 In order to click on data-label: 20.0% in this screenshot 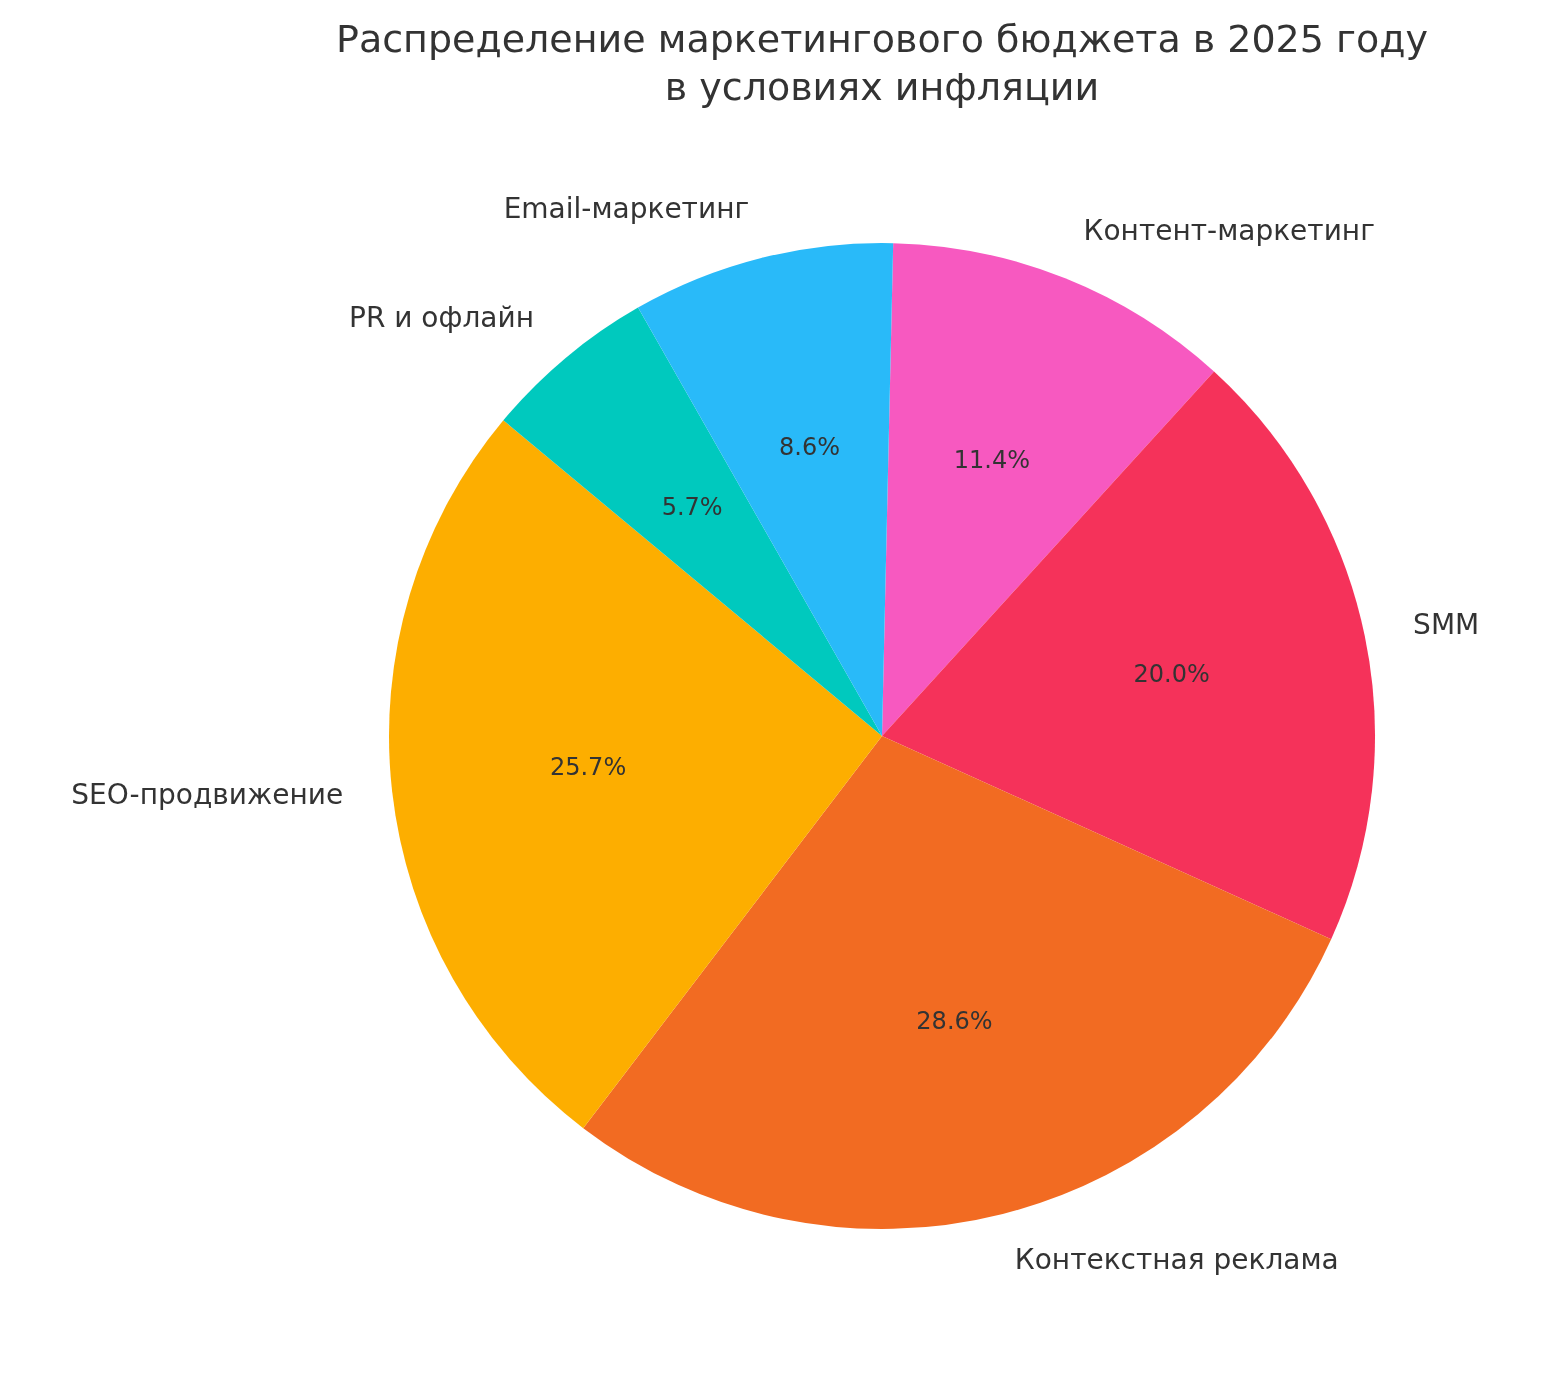, I will do `click(1171, 674)`.